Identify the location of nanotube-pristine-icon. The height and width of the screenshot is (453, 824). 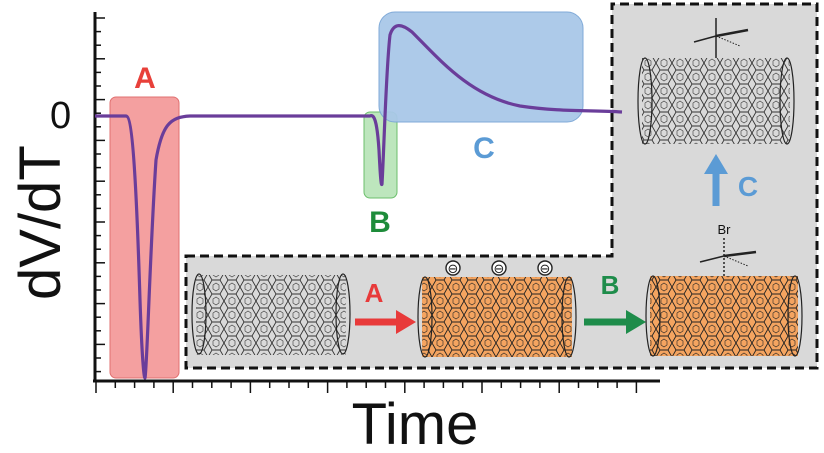
(271, 314).